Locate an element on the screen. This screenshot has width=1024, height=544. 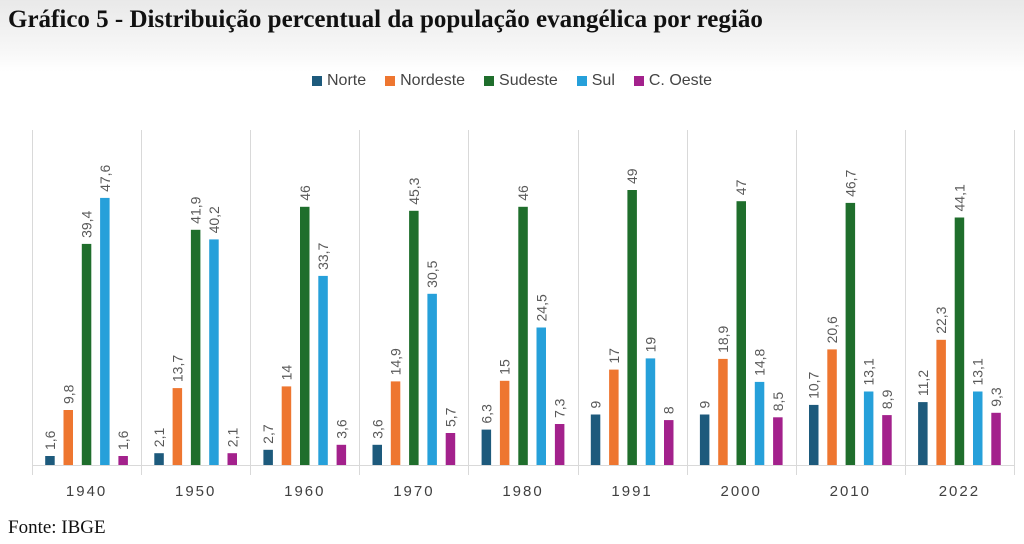
data-label: 14,8 is located at coordinates (760, 361).